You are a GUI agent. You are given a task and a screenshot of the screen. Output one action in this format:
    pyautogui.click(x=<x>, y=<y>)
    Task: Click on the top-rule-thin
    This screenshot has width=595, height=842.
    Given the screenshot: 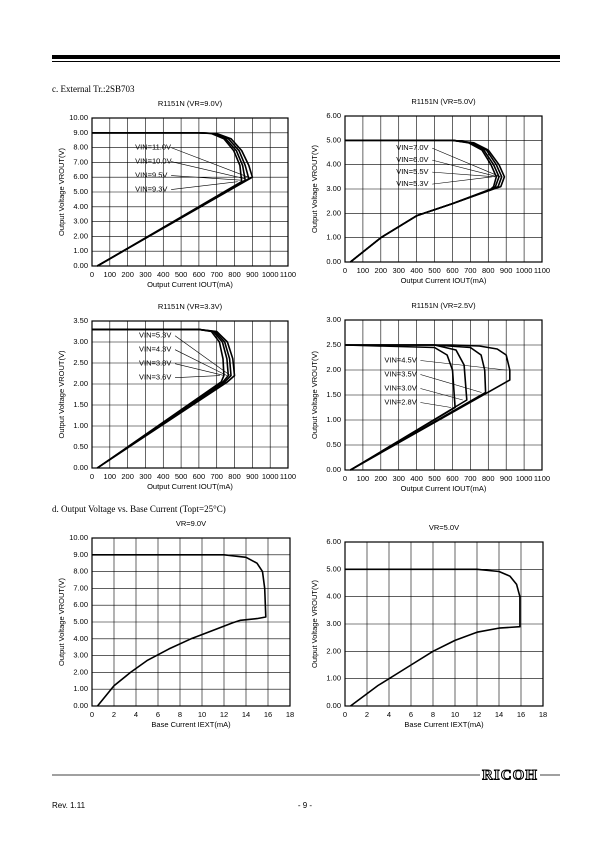 What is the action you would take?
    pyautogui.click(x=306, y=61)
    